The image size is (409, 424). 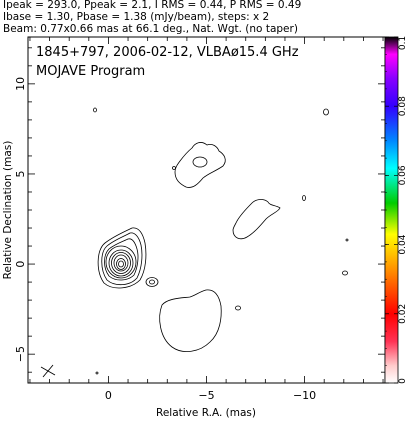 What do you see at coordinates (190, 320) in the screenshot?
I see `component-southwest` at bounding box center [190, 320].